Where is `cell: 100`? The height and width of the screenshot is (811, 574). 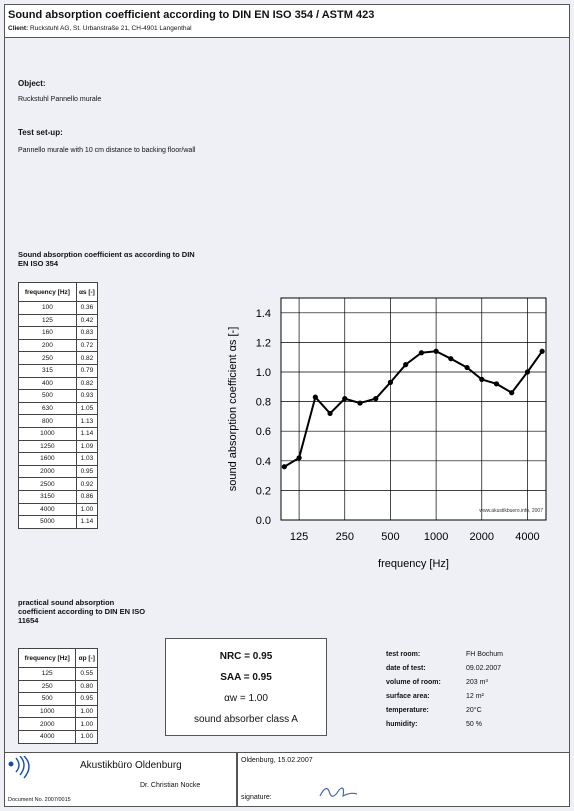 cell: 100 is located at coordinates (47, 308).